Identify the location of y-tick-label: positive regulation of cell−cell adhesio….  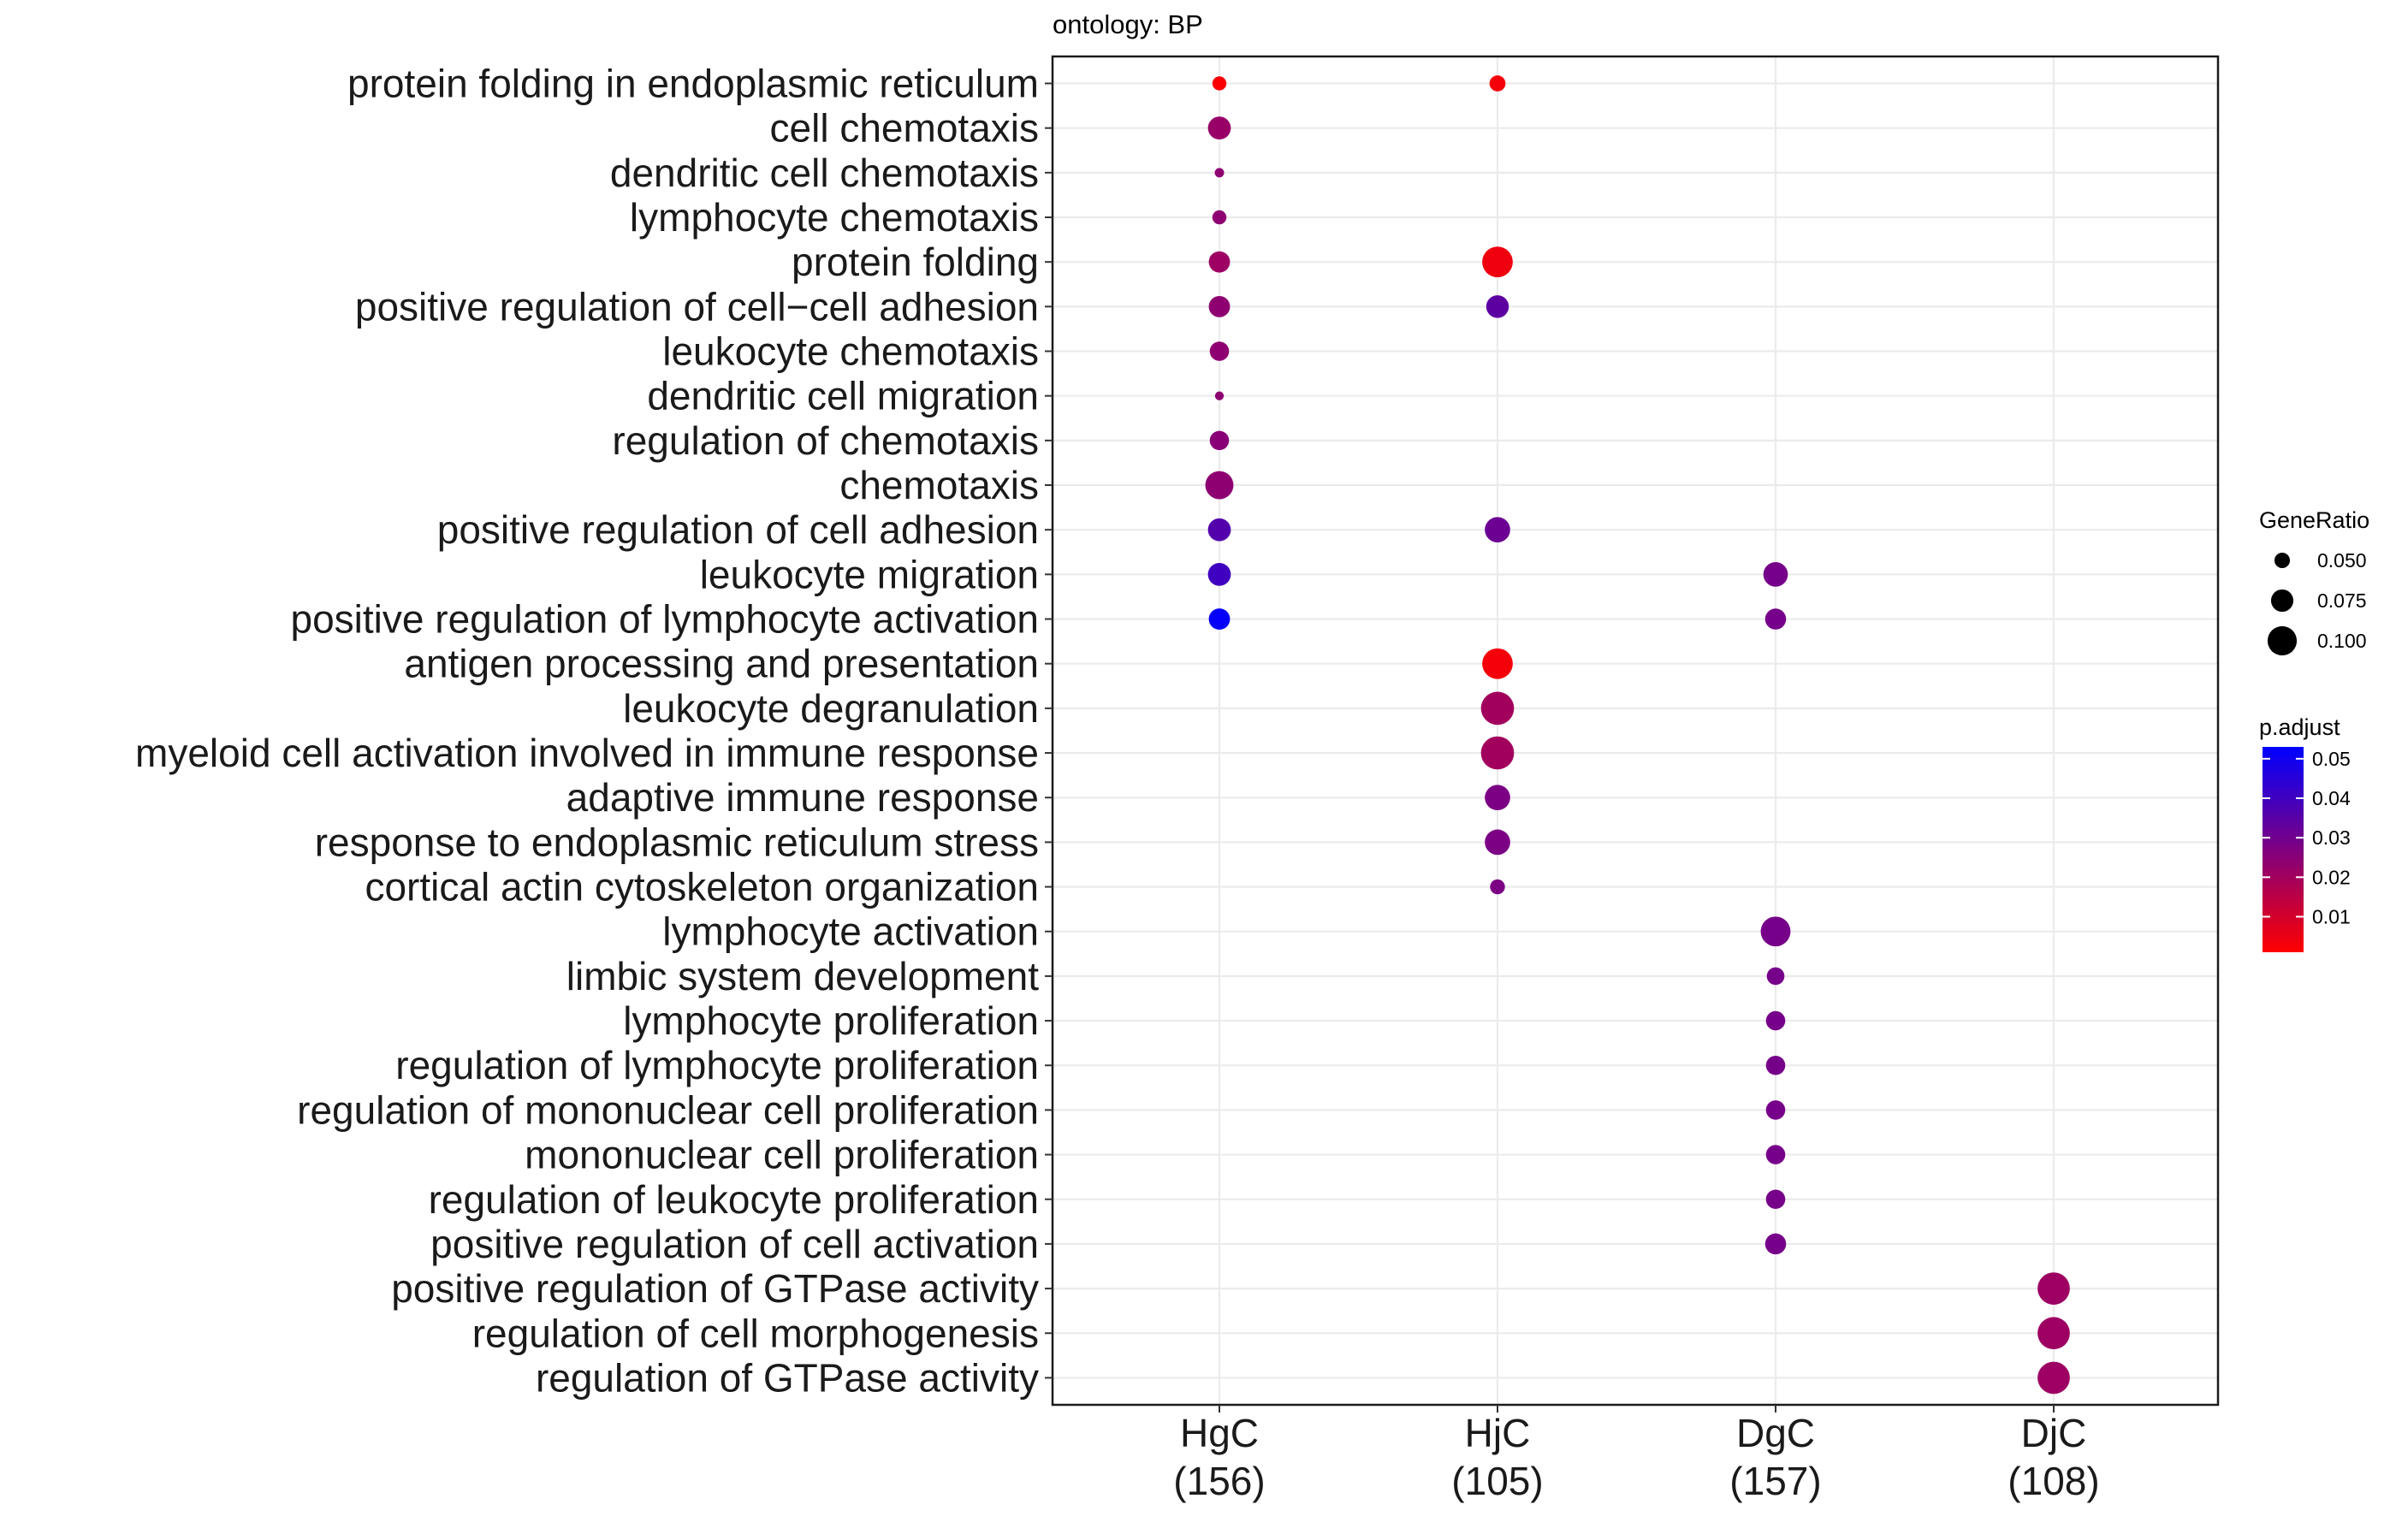
(697, 306).